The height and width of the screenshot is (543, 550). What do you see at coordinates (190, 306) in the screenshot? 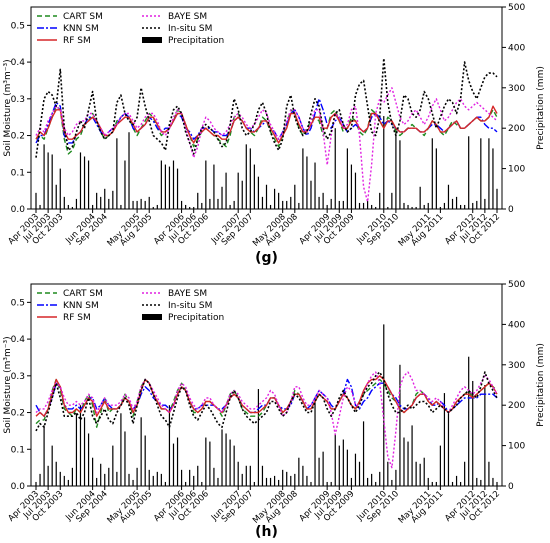
I see `legend-label: In-situ SM` at bounding box center [190, 306].